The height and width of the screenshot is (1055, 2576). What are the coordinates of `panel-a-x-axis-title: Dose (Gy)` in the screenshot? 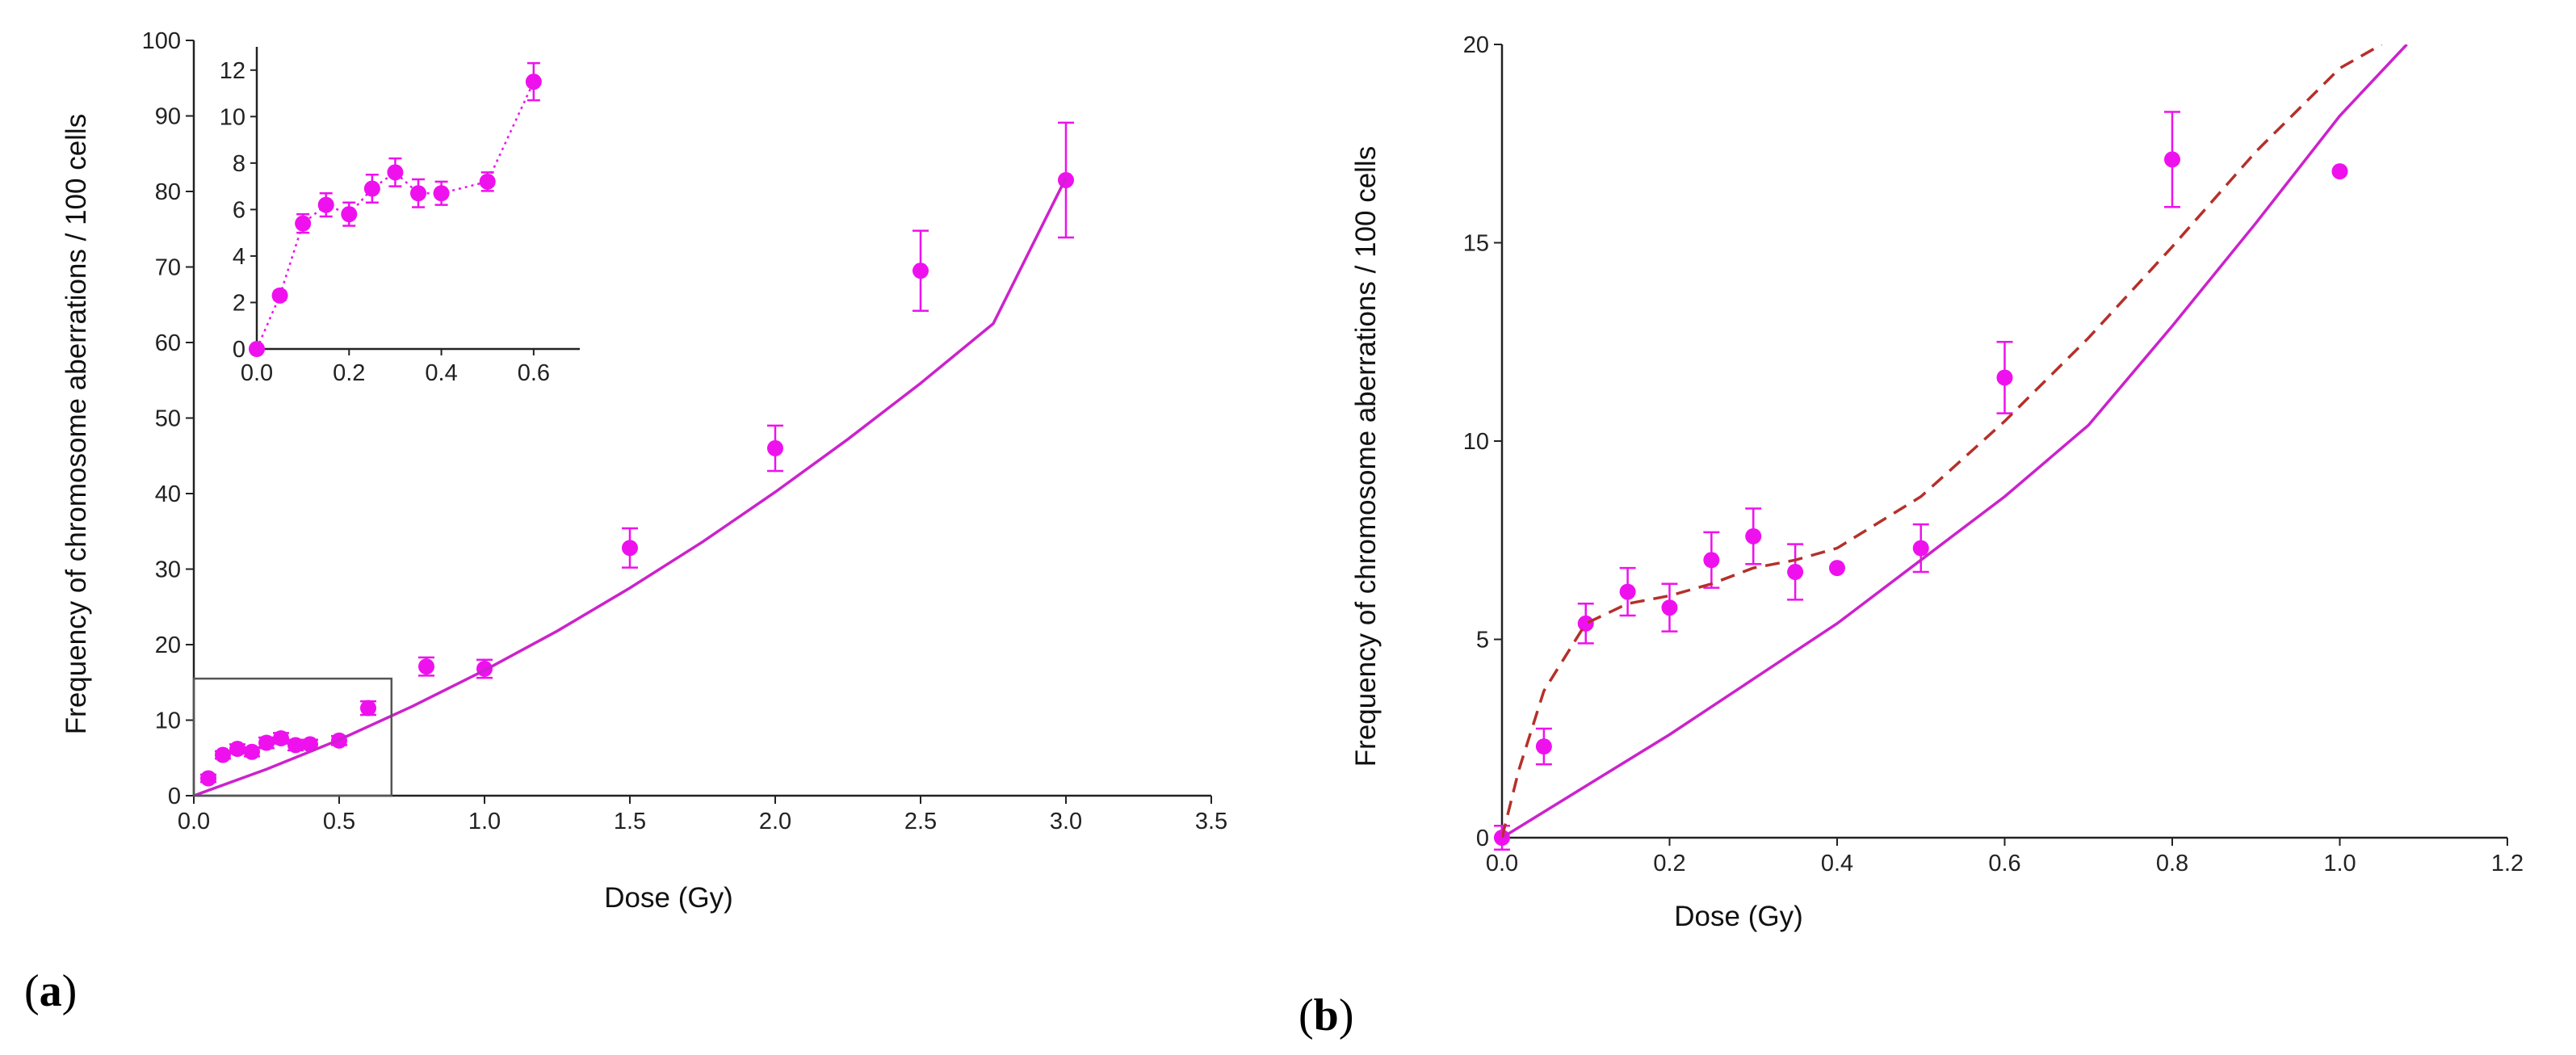 It's located at (668, 898).